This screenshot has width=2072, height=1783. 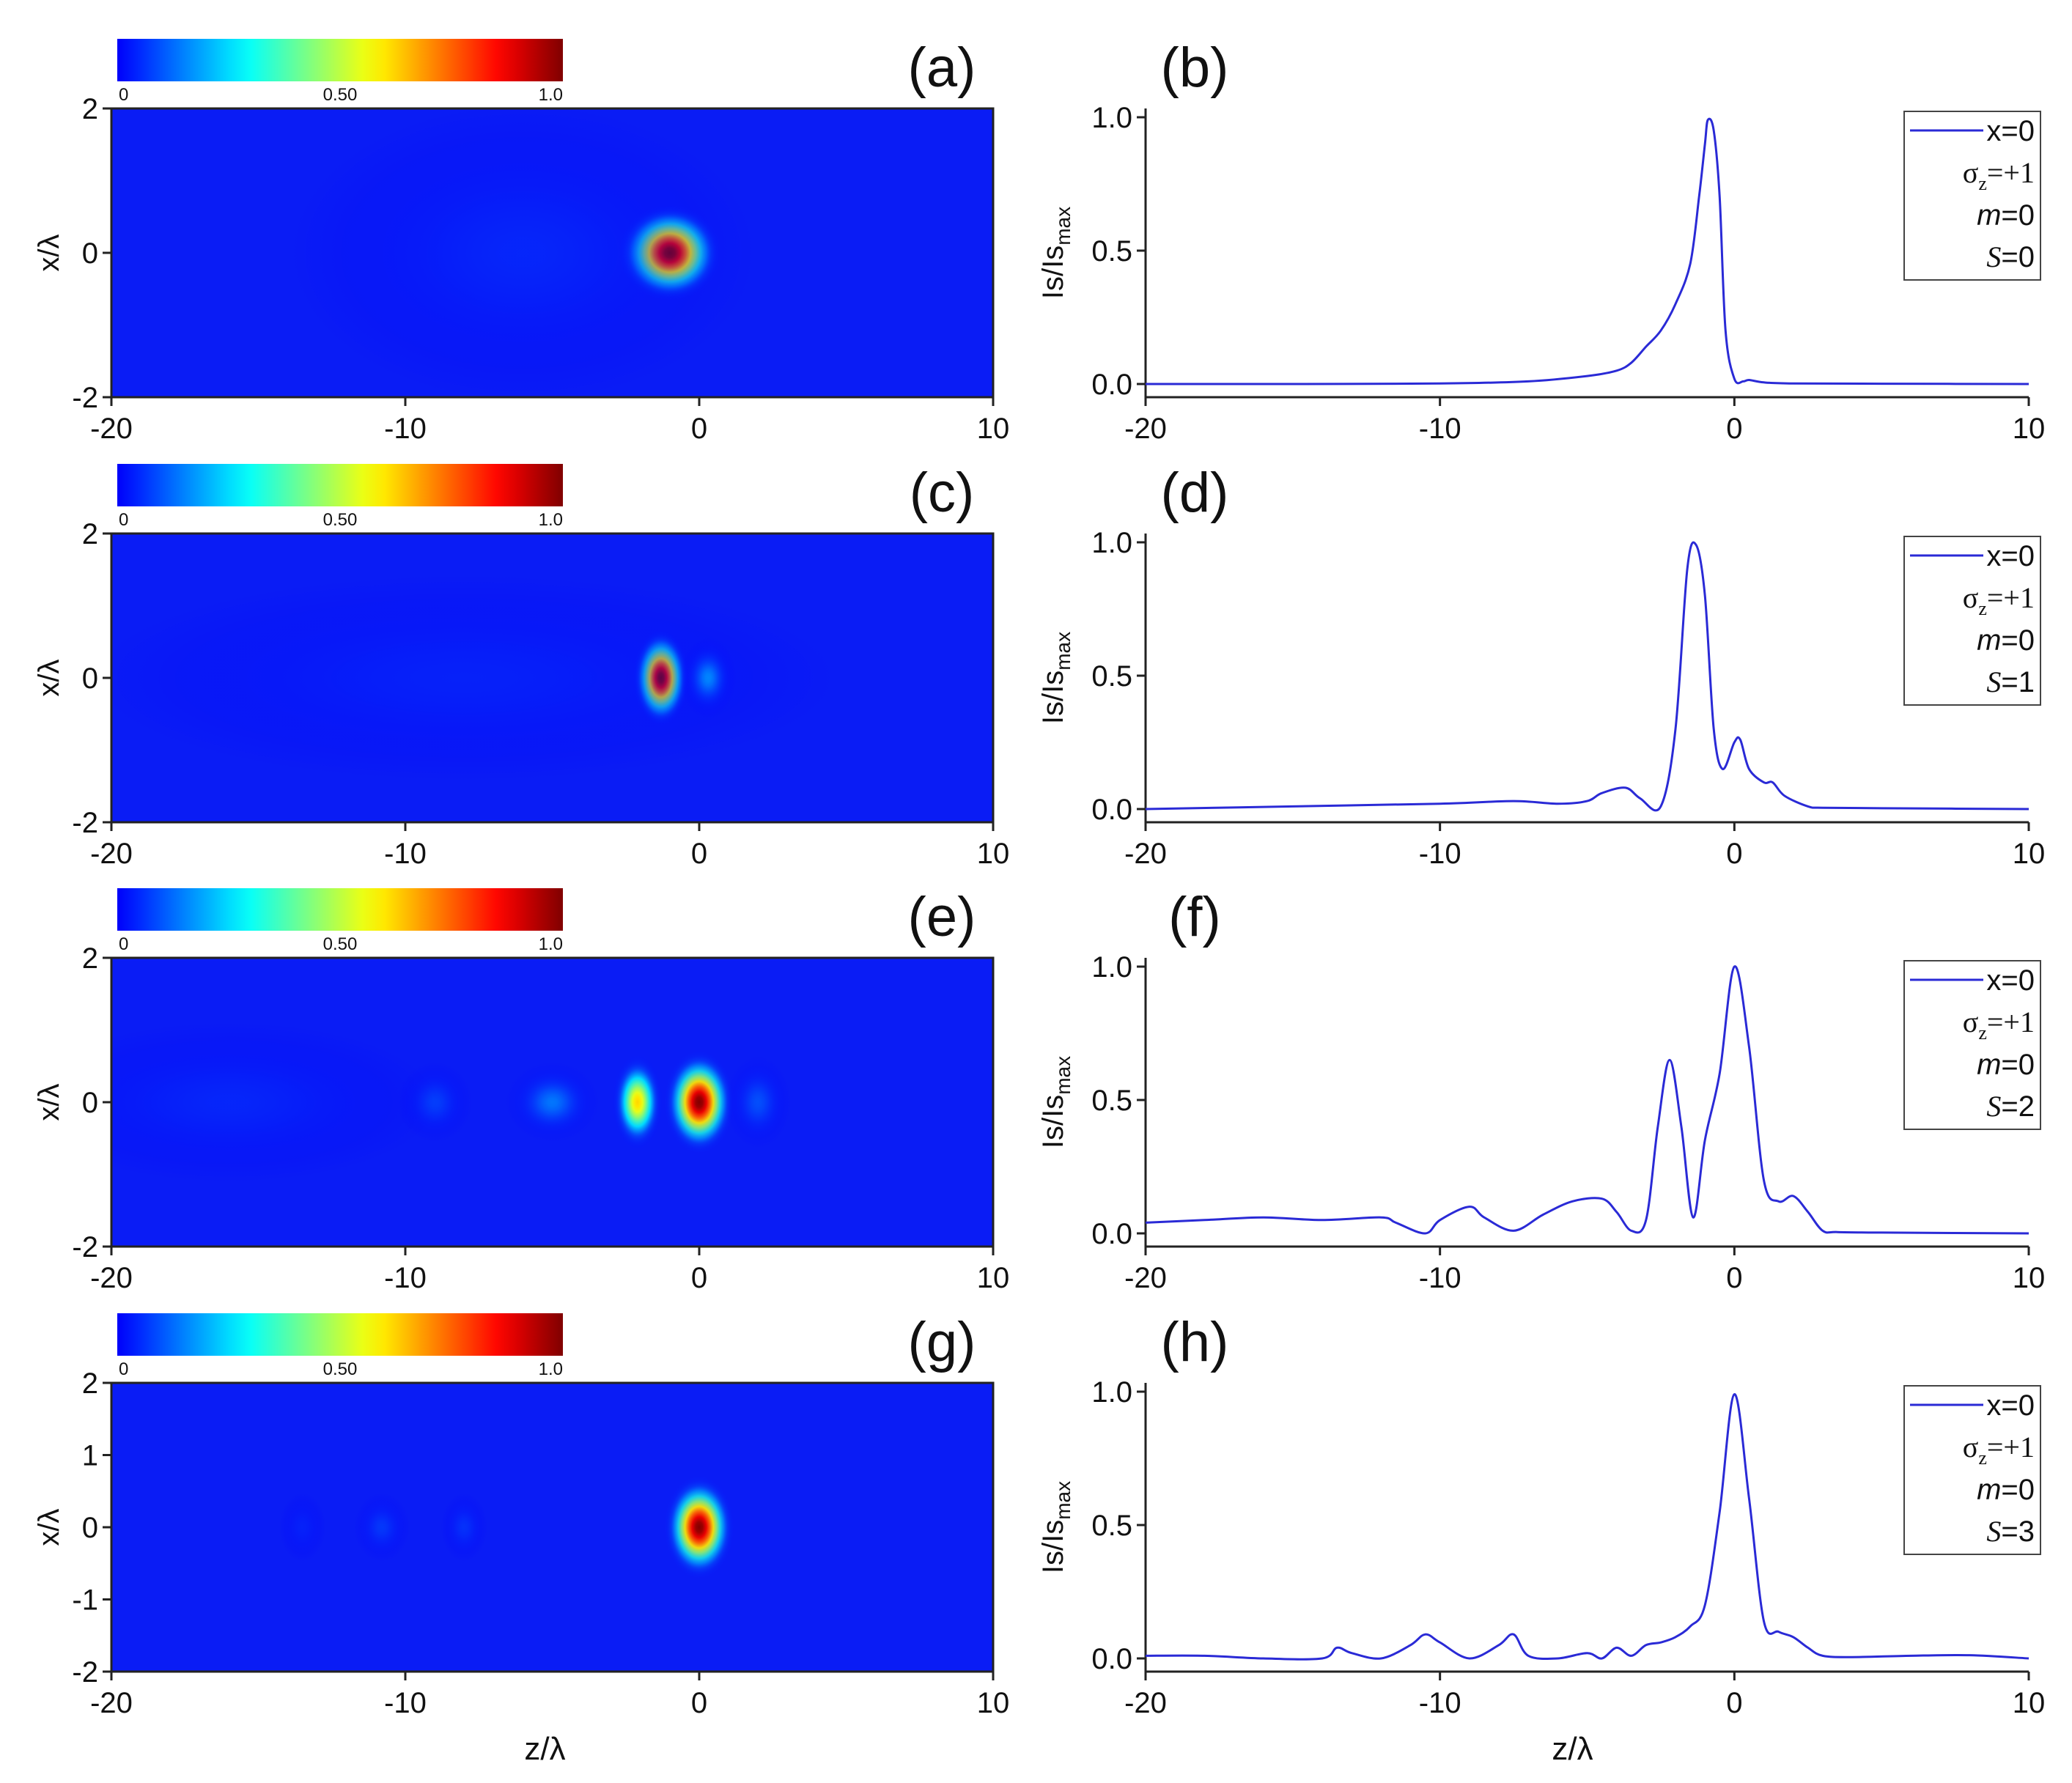 What do you see at coordinates (1194, 917) in the screenshot?
I see `panel-label: (f)` at bounding box center [1194, 917].